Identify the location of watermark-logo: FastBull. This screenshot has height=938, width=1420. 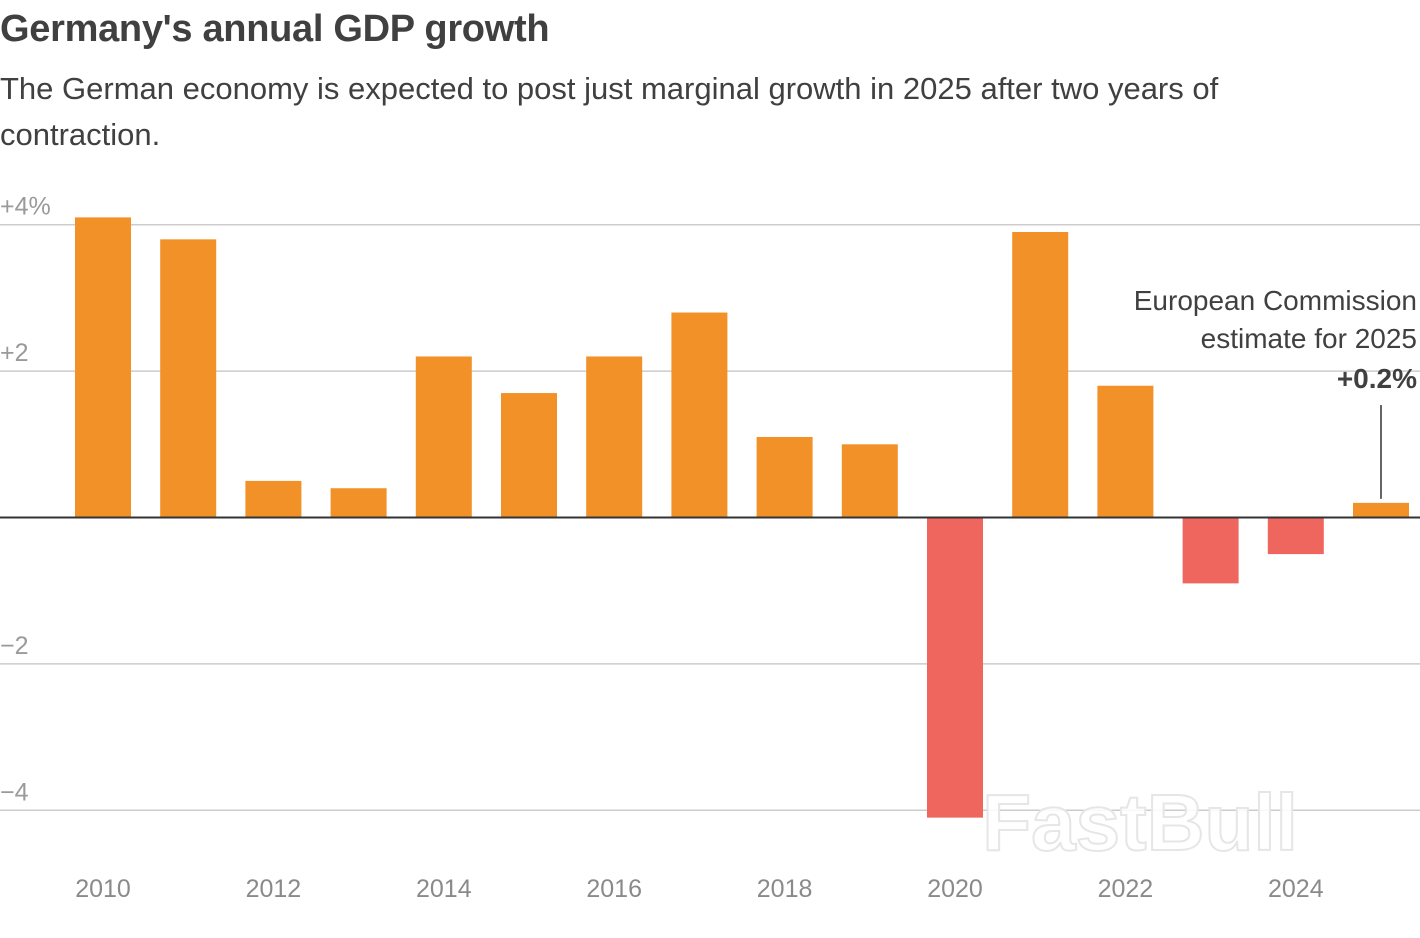
(1140, 822).